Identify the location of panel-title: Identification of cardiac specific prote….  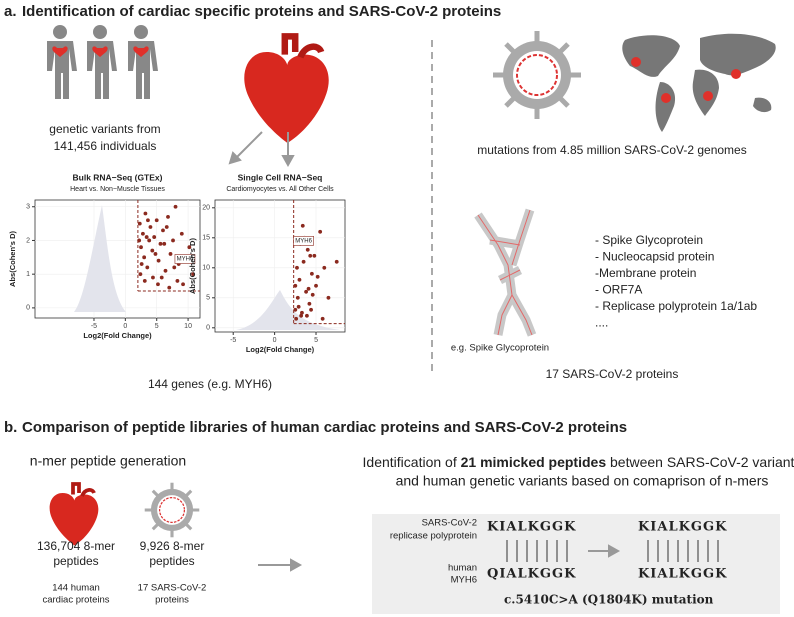
(261, 11).